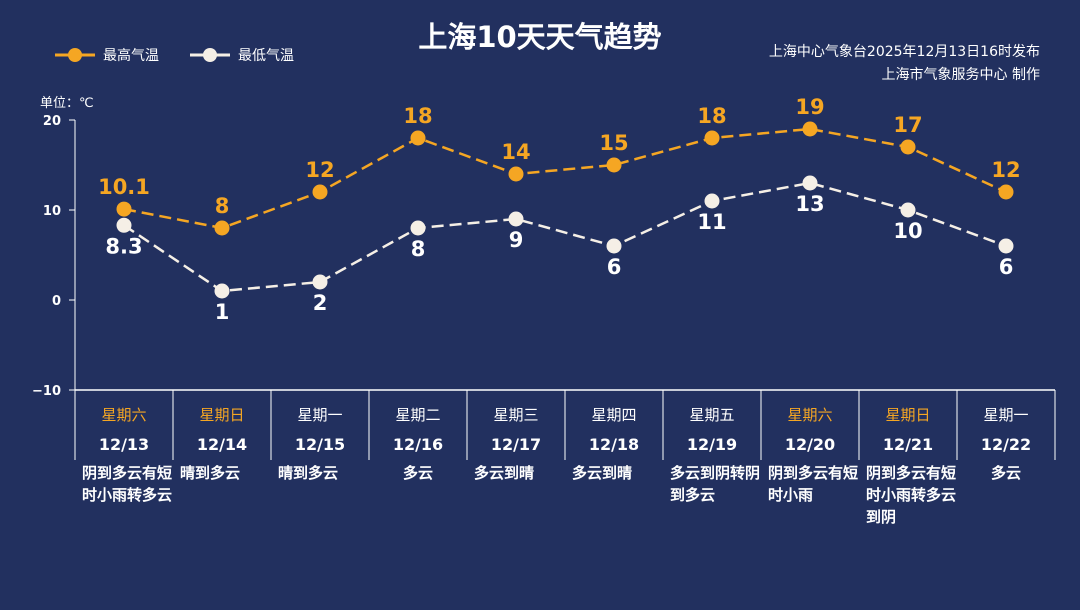 The height and width of the screenshot is (610, 1080). Describe the element at coordinates (908, 444) in the screenshot. I see `date-label: 12/21` at that location.